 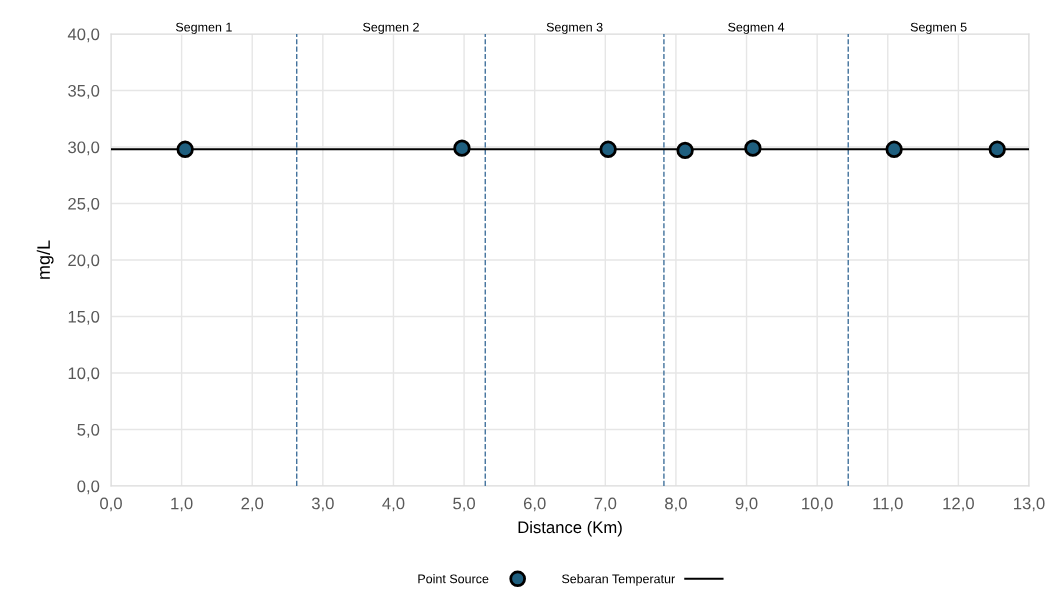 I want to click on x-tick-label: 3,0, so click(x=322, y=504).